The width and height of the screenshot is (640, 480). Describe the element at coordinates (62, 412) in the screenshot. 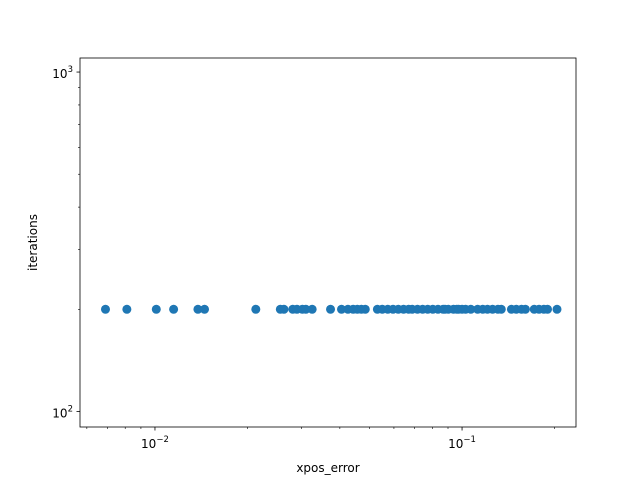

I see `y-tick-label: 10²` at that location.